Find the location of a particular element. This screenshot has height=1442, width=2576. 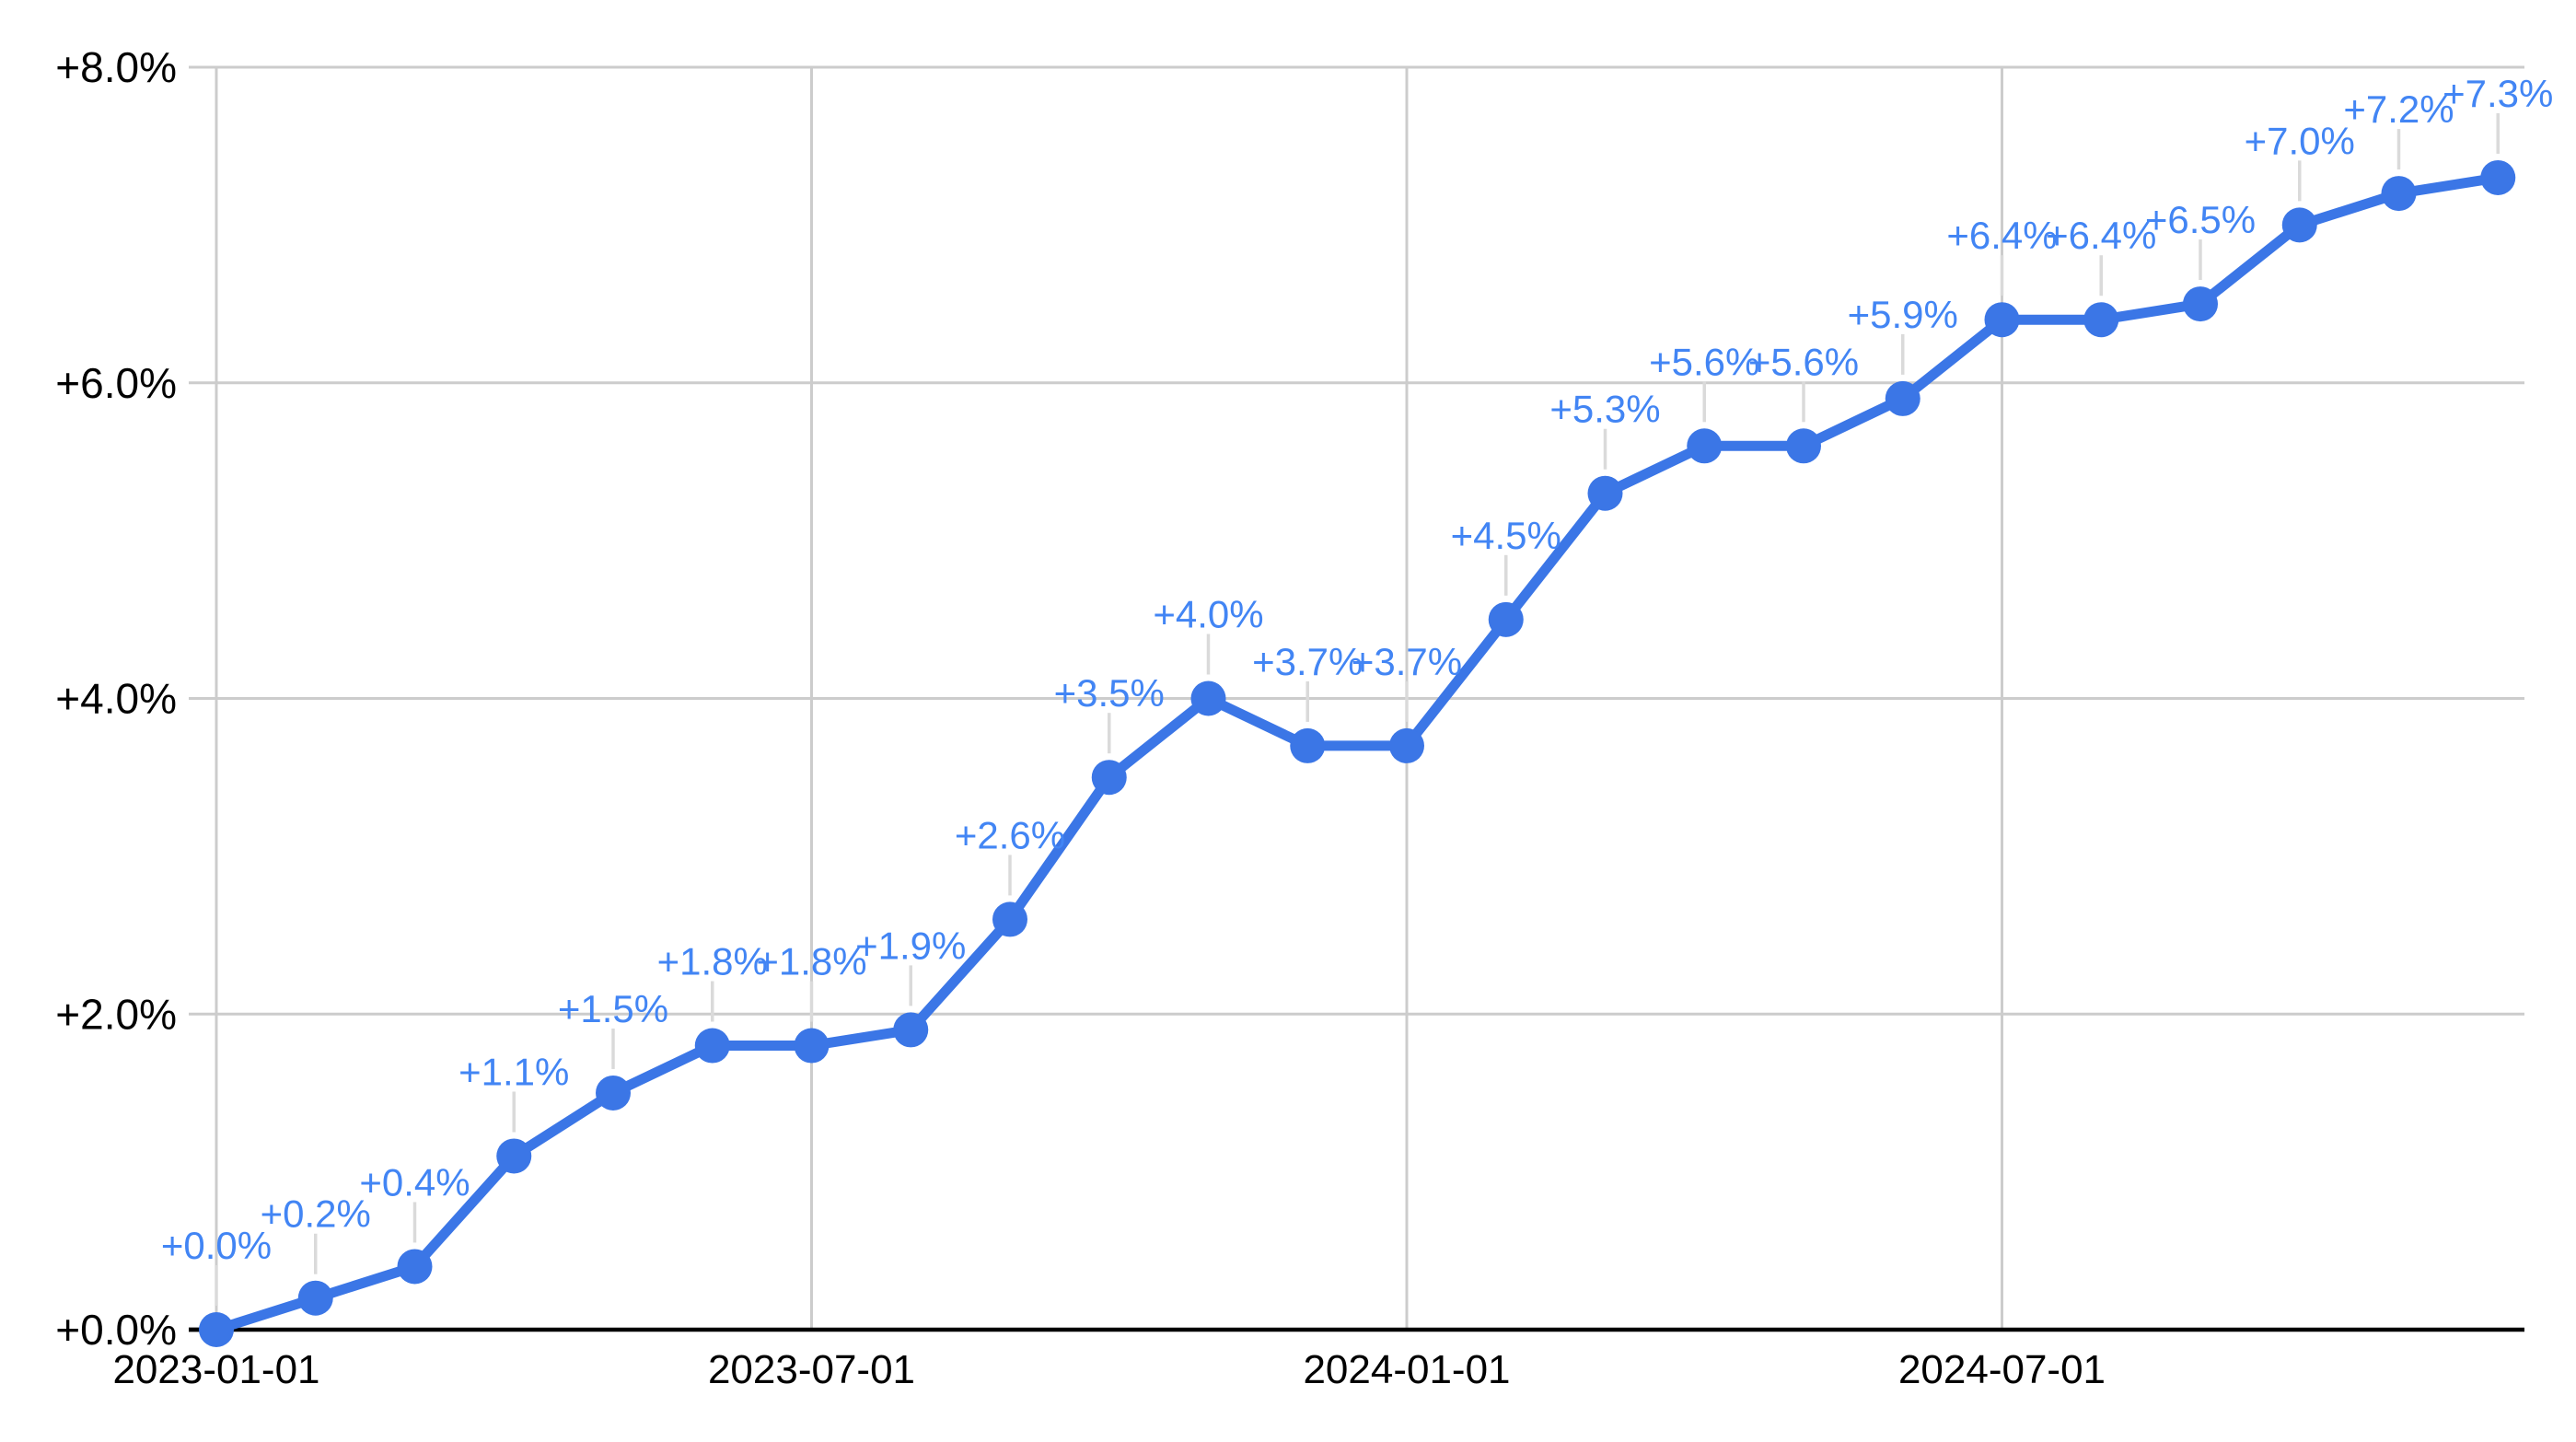

y-axis-label: +4.0% is located at coordinates (116, 699).